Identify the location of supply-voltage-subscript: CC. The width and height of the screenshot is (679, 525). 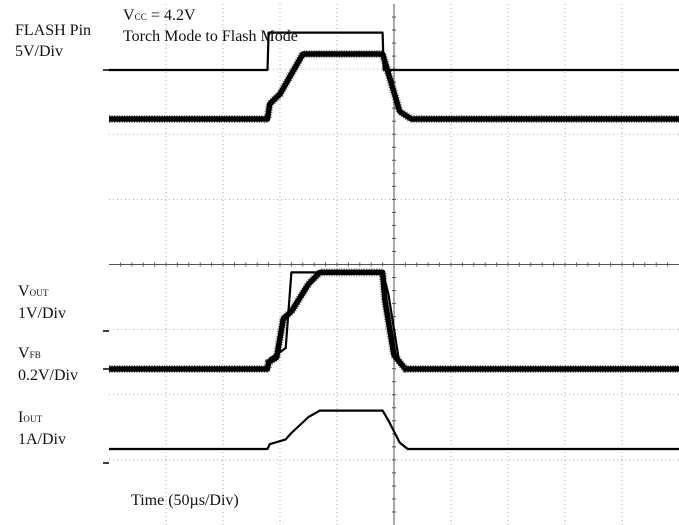
(140, 17).